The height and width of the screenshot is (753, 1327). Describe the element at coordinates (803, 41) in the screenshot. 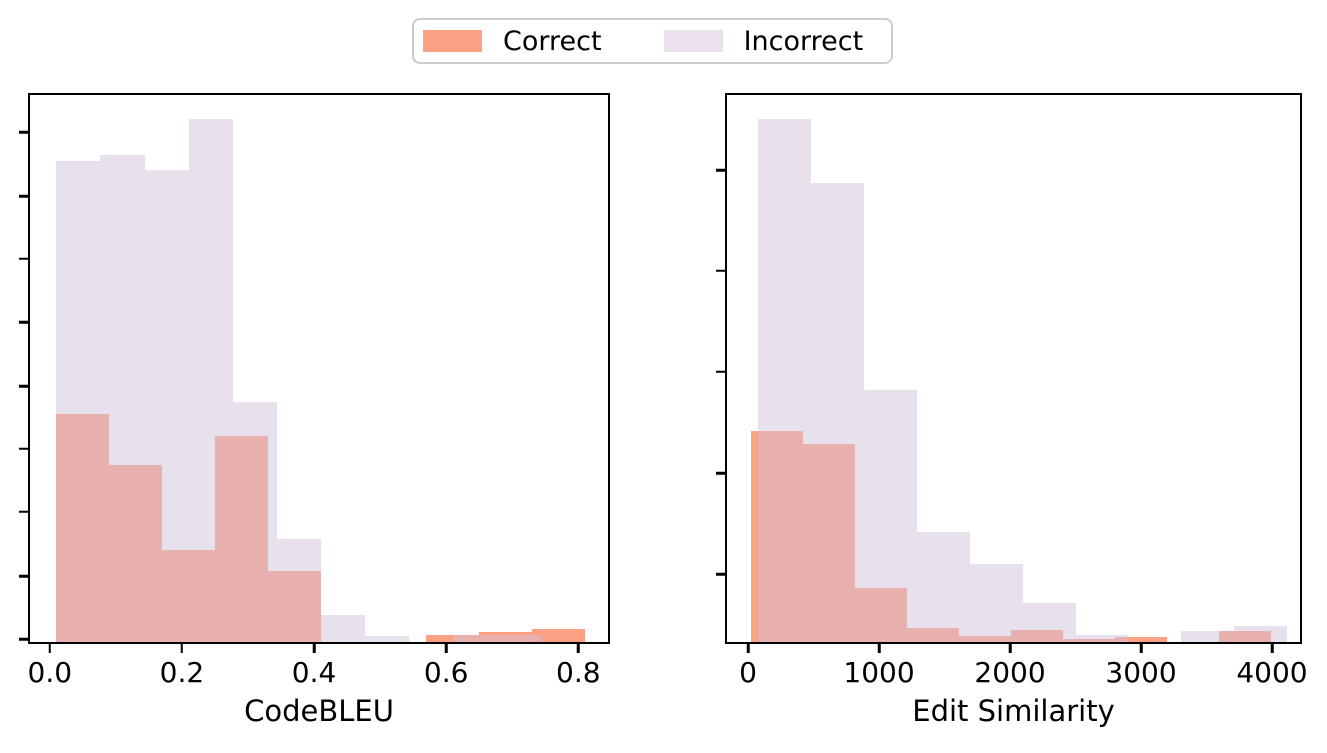

I see `incorrect-legend-label: Incorrect` at that location.